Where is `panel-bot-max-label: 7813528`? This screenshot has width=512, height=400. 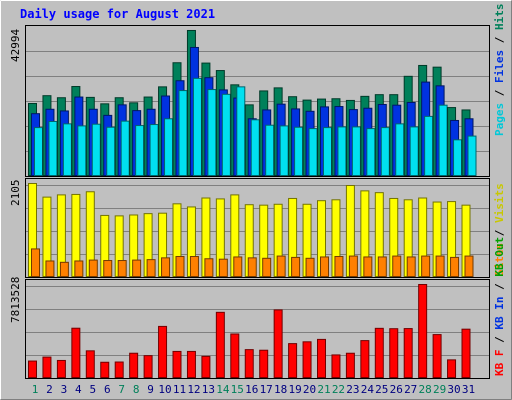
panel-bot-max-label: 7813528 is located at coordinates (15, 300).